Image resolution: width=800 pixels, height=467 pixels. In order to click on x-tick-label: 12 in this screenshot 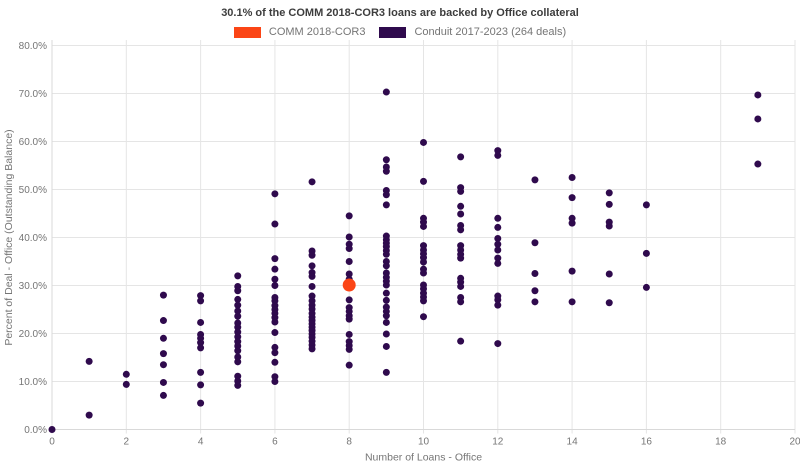, I will do `click(498, 442)`.